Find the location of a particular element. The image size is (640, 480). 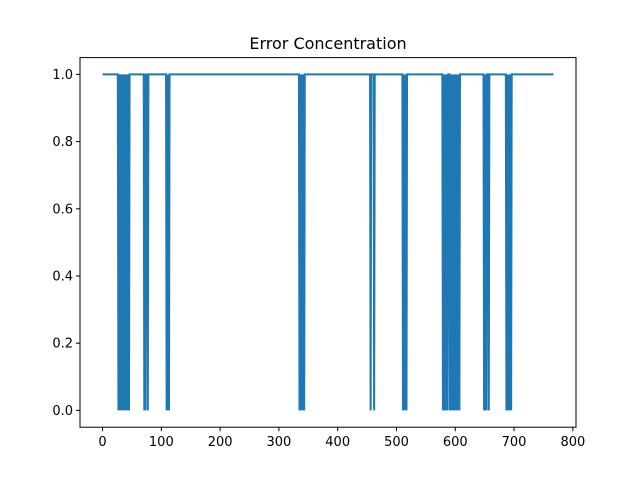

x-tick-label: 100 is located at coordinates (161, 442).